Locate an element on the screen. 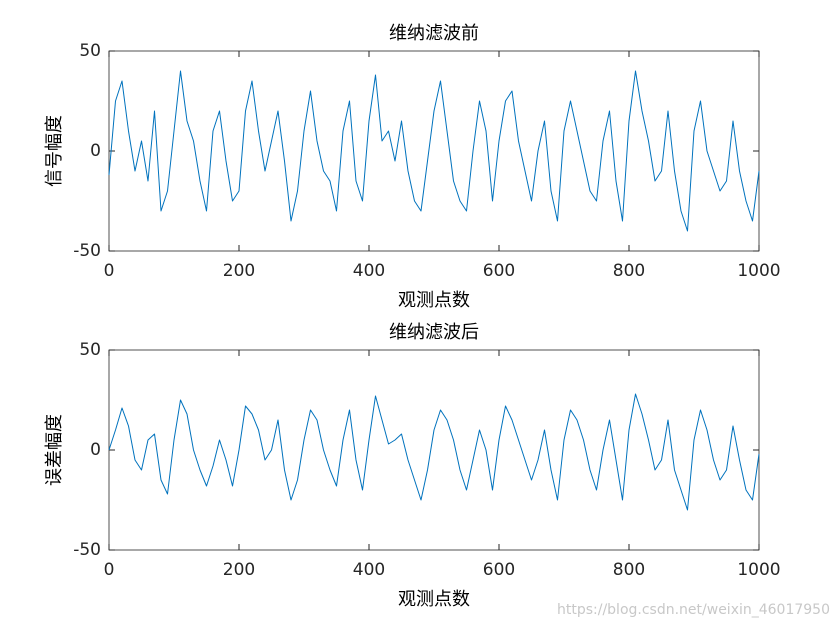  chart-title: 维纳滤波前 is located at coordinates (434, 33).